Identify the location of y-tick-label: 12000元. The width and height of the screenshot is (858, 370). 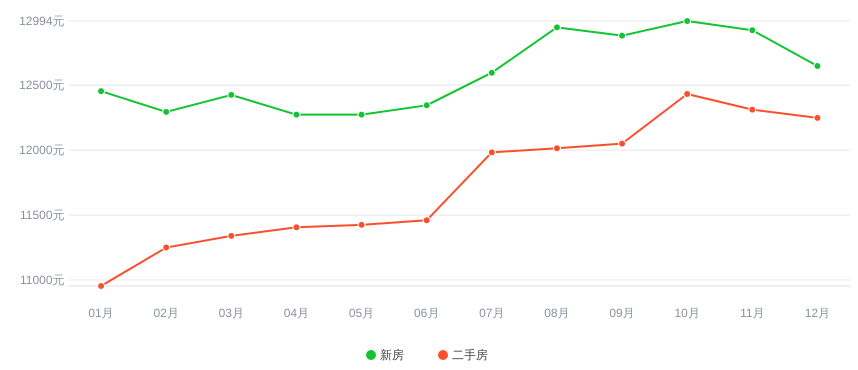
(41, 150).